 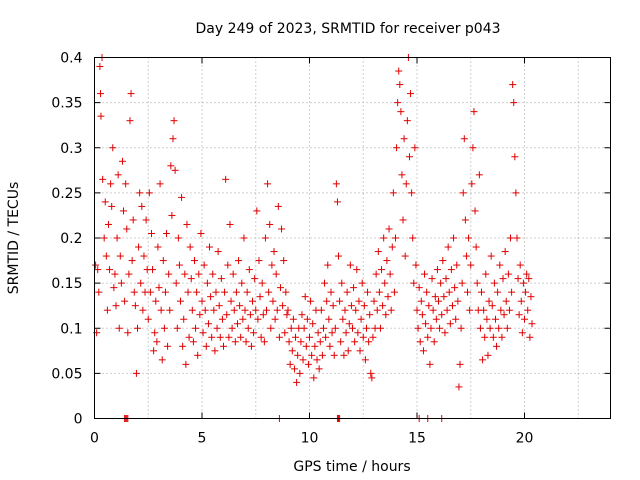 What do you see at coordinates (417, 439) in the screenshot?
I see `x-tick-label: 15` at bounding box center [417, 439].